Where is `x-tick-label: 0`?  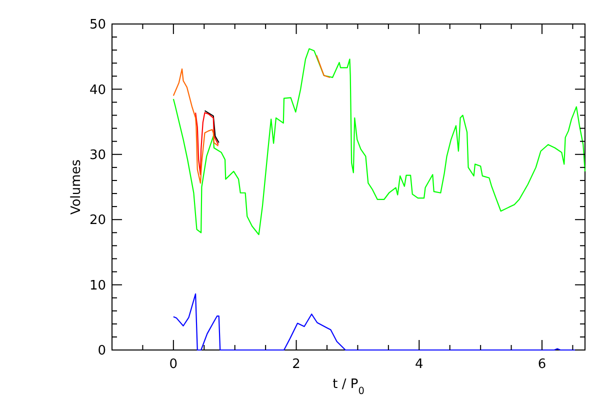 x-tick-label: 0 is located at coordinates (173, 364).